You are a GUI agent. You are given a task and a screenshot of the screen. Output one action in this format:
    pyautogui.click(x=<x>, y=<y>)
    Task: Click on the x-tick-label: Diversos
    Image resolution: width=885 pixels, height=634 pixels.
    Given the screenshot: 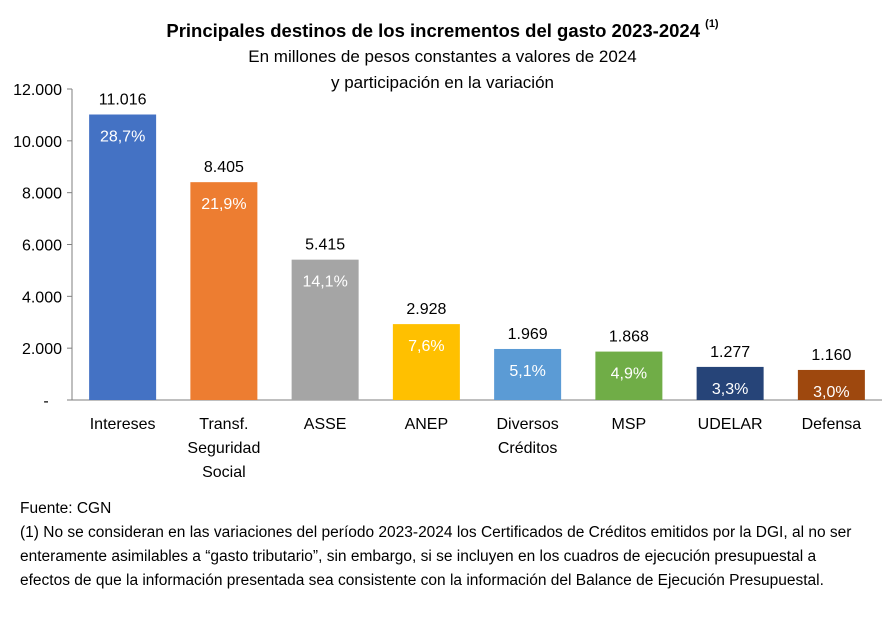 What is the action you would take?
    pyautogui.click(x=528, y=424)
    